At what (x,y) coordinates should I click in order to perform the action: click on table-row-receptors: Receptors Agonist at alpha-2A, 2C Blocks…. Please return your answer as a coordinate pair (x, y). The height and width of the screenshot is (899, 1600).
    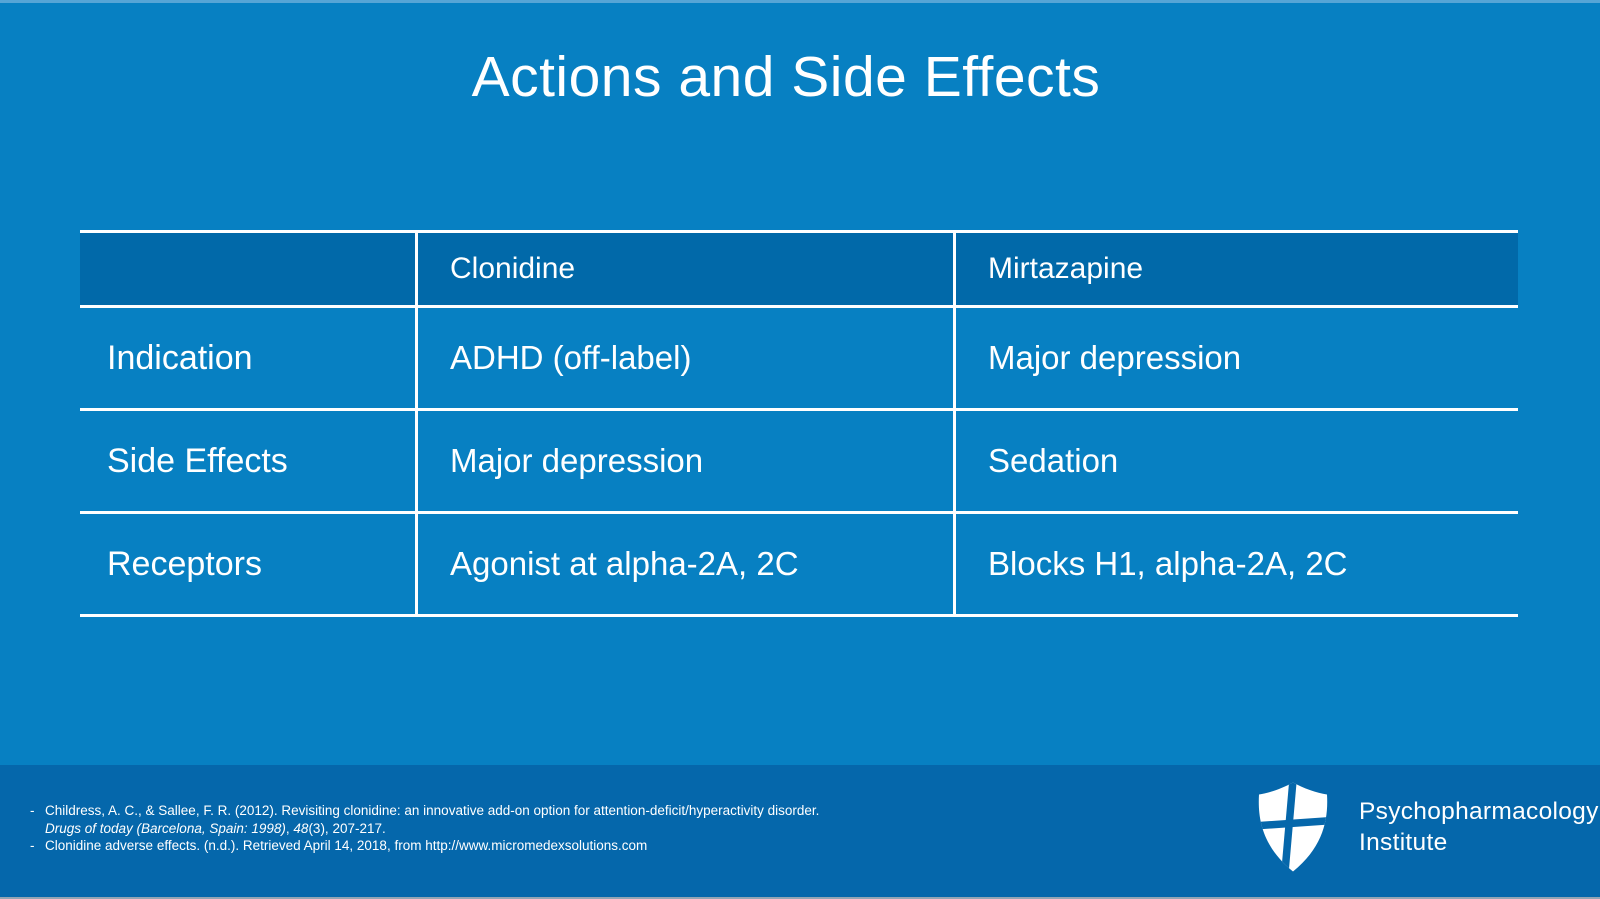
    Looking at the image, I should click on (799, 565).